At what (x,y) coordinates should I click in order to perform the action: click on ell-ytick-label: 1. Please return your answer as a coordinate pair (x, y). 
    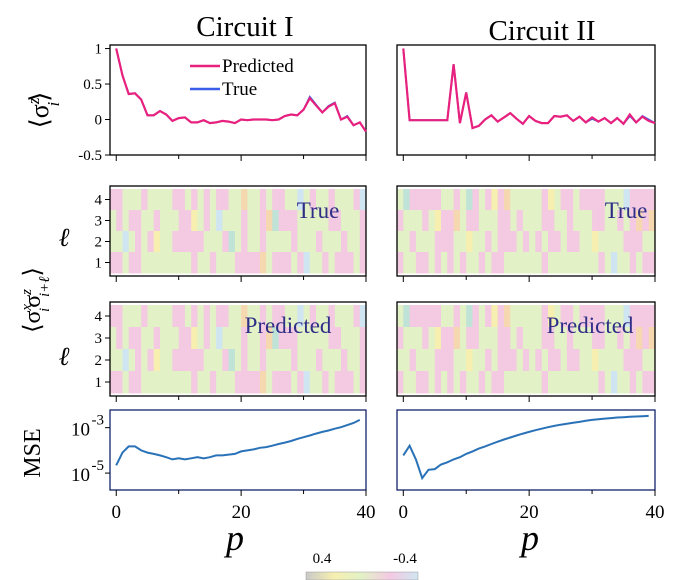
    Looking at the image, I should click on (99, 264).